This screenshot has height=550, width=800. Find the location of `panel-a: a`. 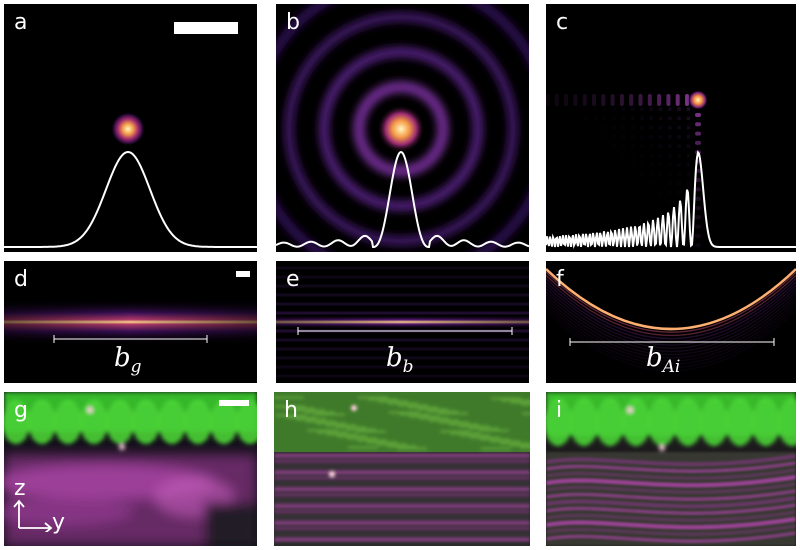

panel-a: a is located at coordinates (130, 128).